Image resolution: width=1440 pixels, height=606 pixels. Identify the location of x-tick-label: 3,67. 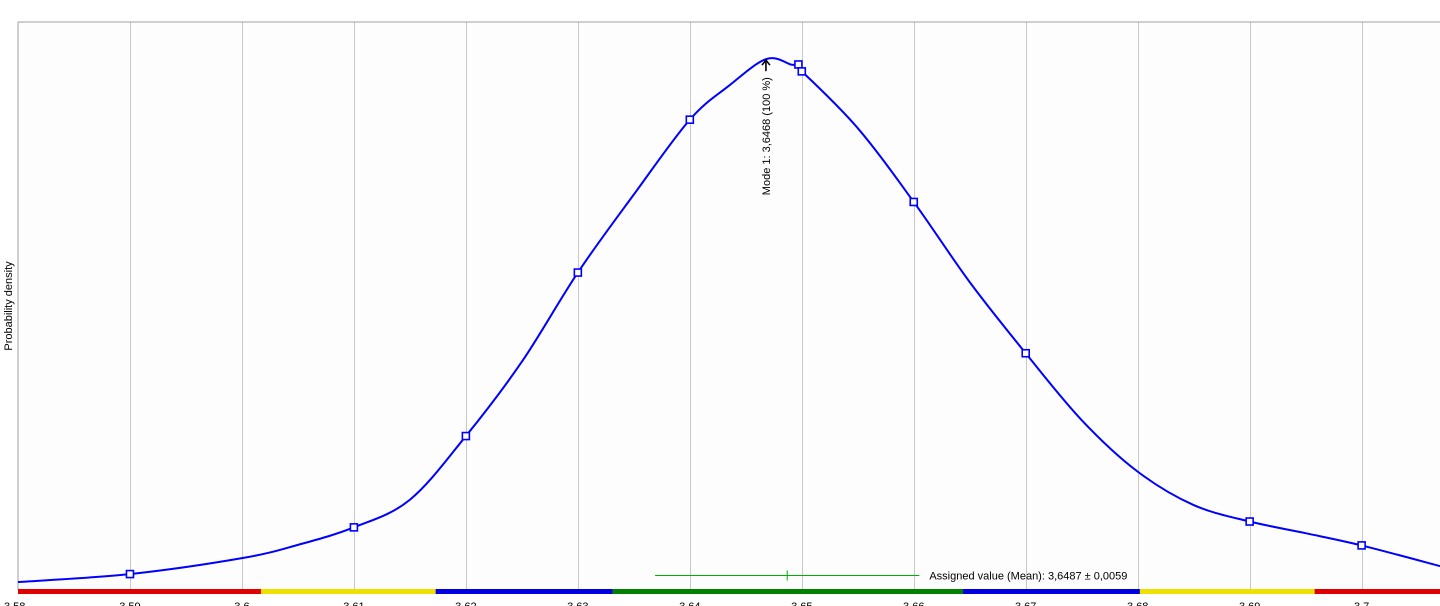
(1025, 603).